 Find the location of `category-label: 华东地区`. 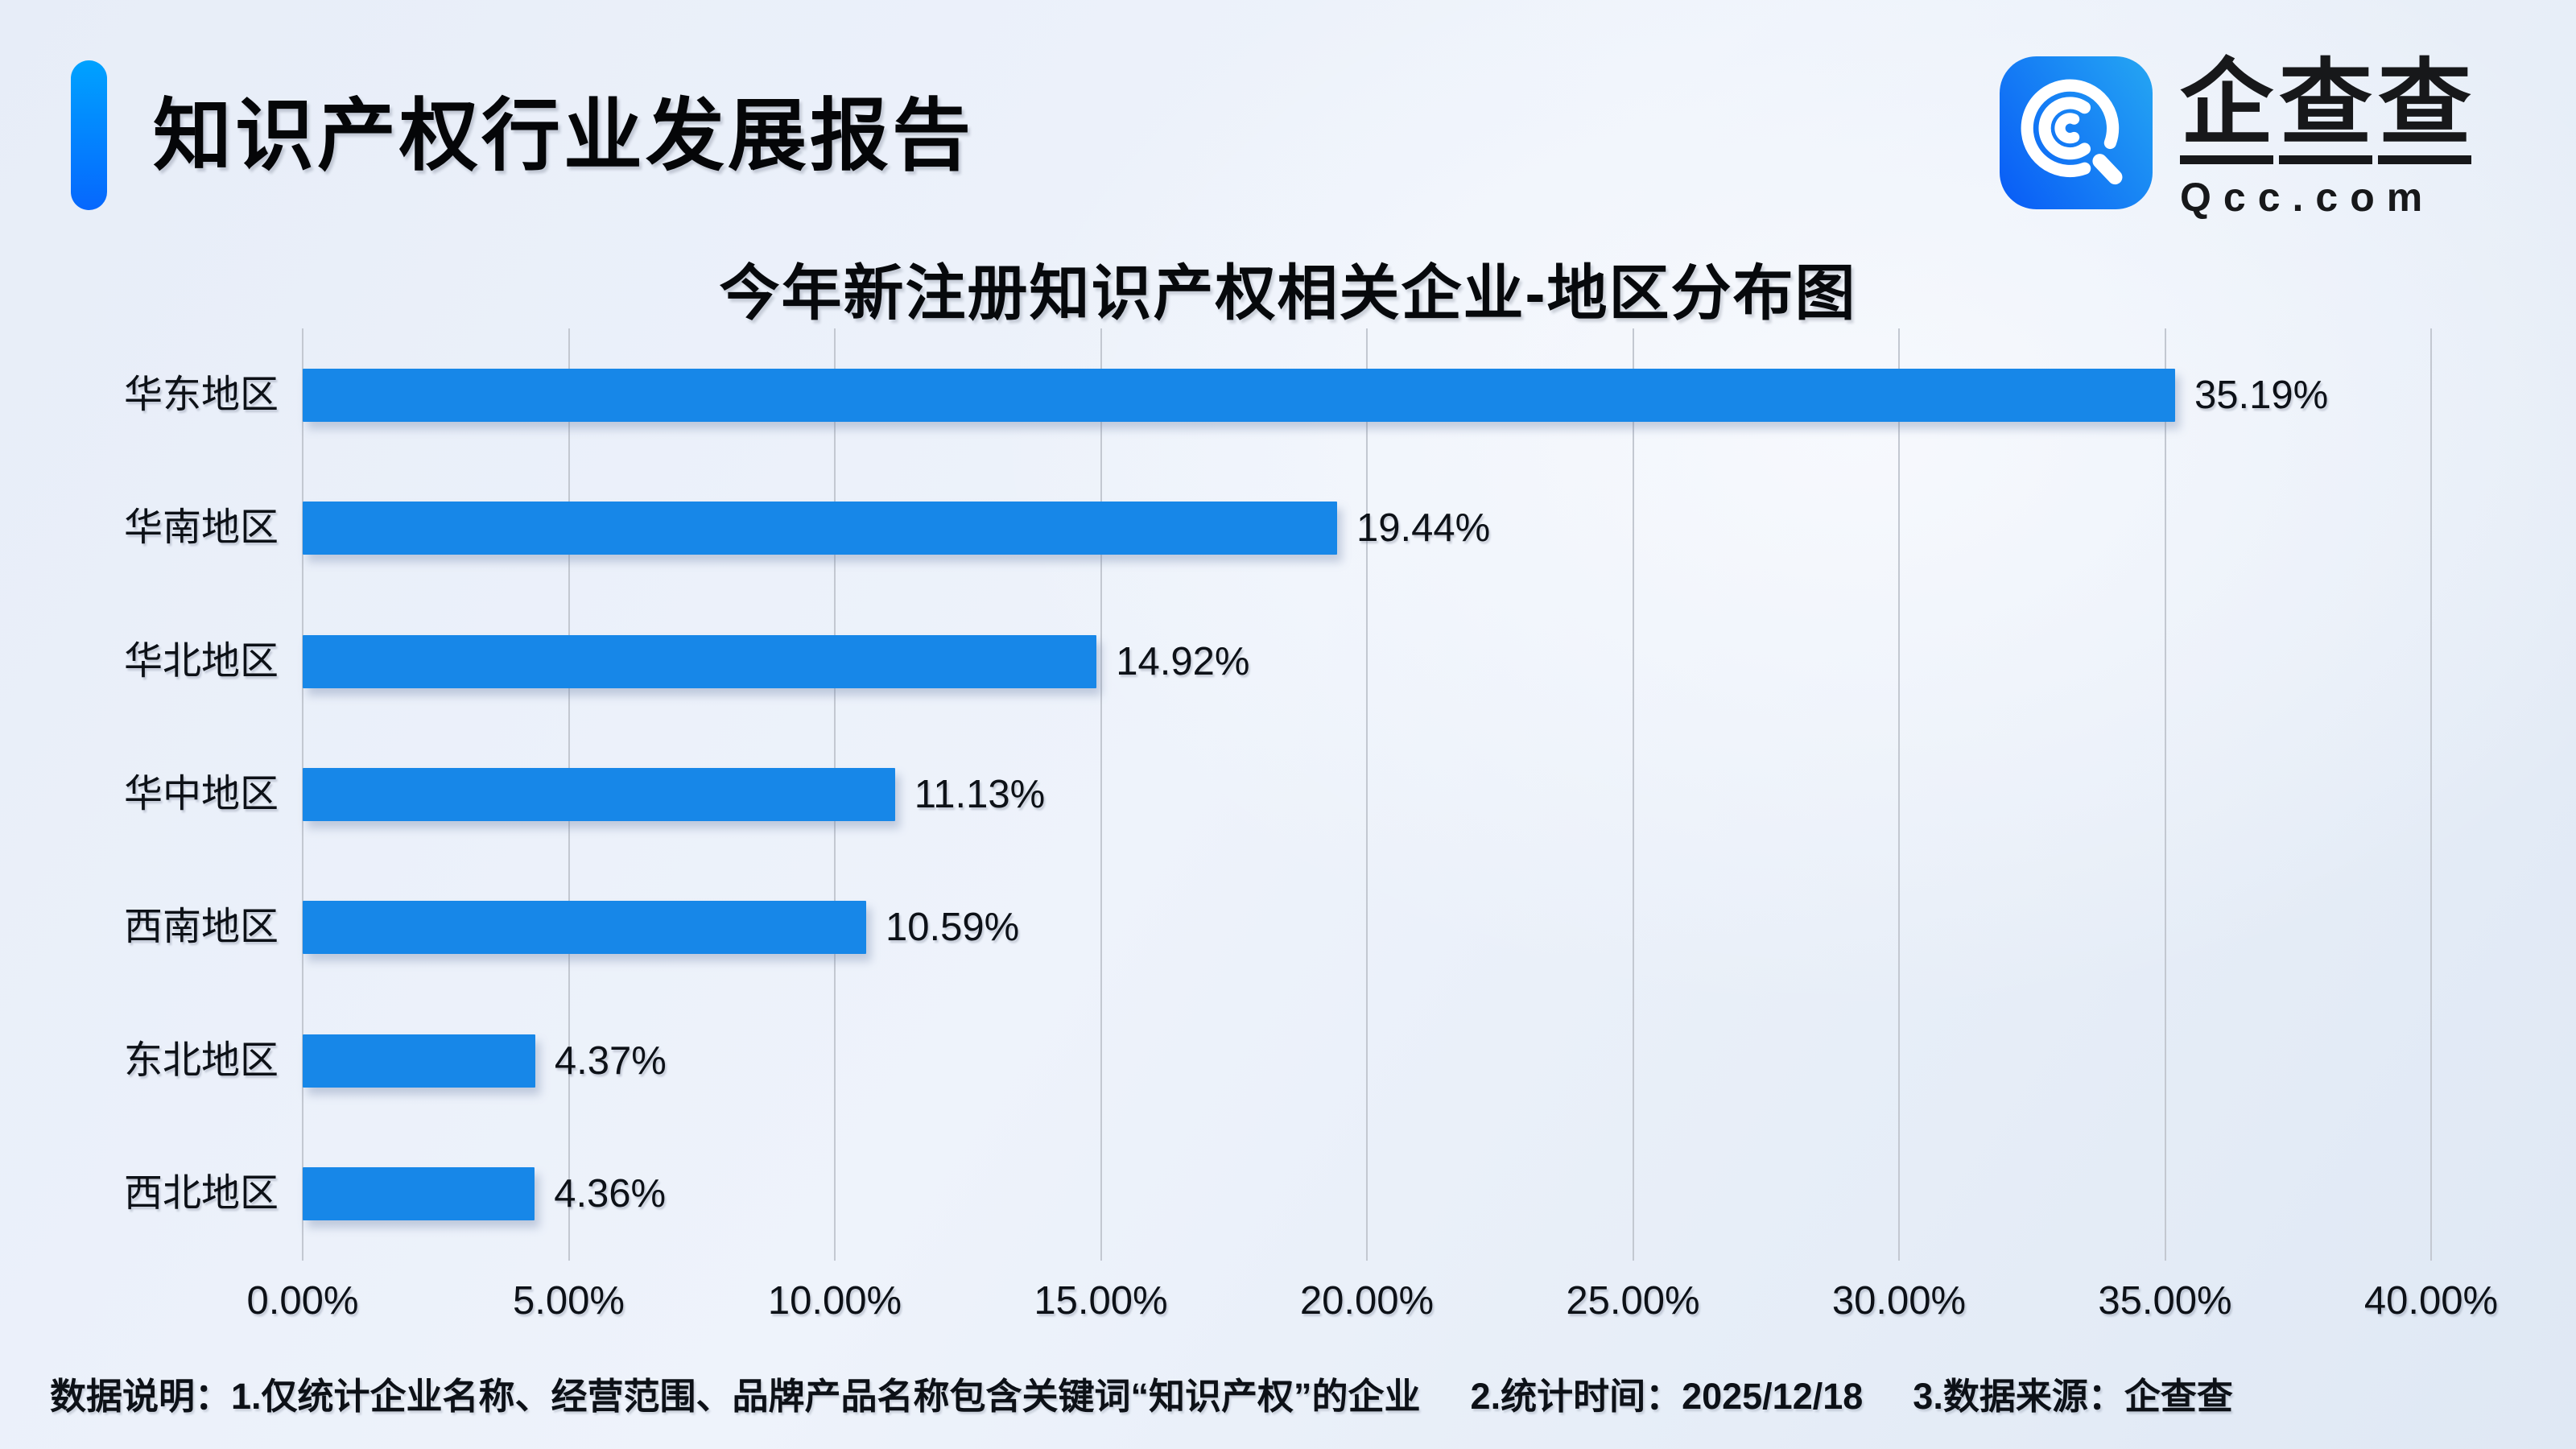

category-label: 华东地区 is located at coordinates (201, 394).